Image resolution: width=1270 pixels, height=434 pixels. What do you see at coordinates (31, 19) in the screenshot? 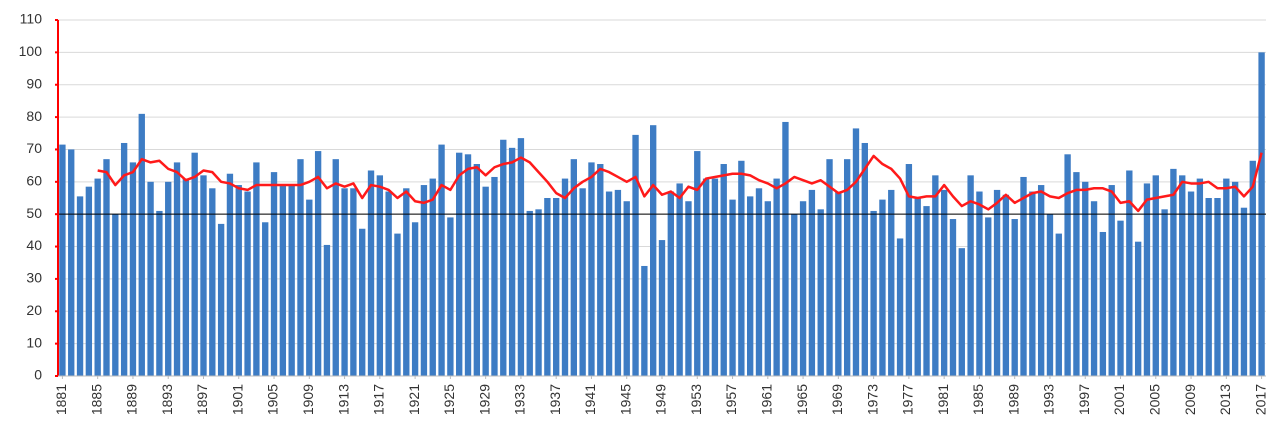
I see `y-tick-label: 110` at bounding box center [31, 19].